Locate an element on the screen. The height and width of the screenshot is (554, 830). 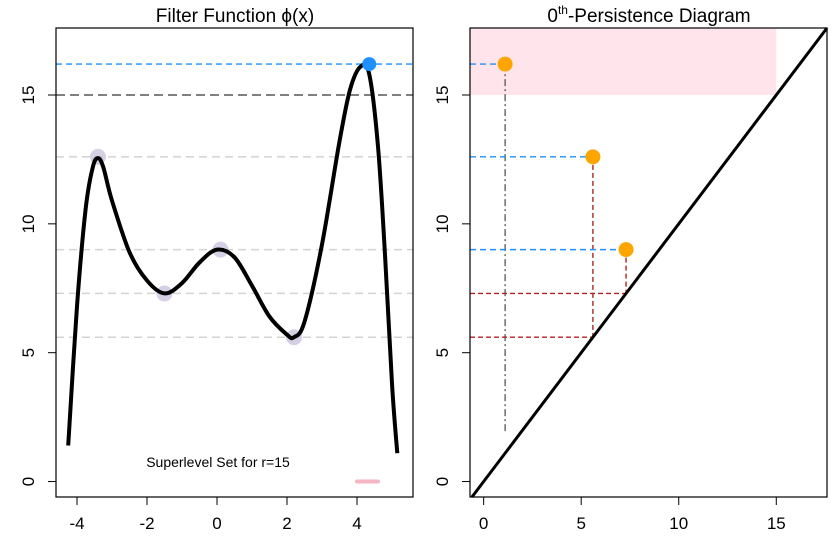
right-x-tick-label-0: 0 is located at coordinates (483, 523).